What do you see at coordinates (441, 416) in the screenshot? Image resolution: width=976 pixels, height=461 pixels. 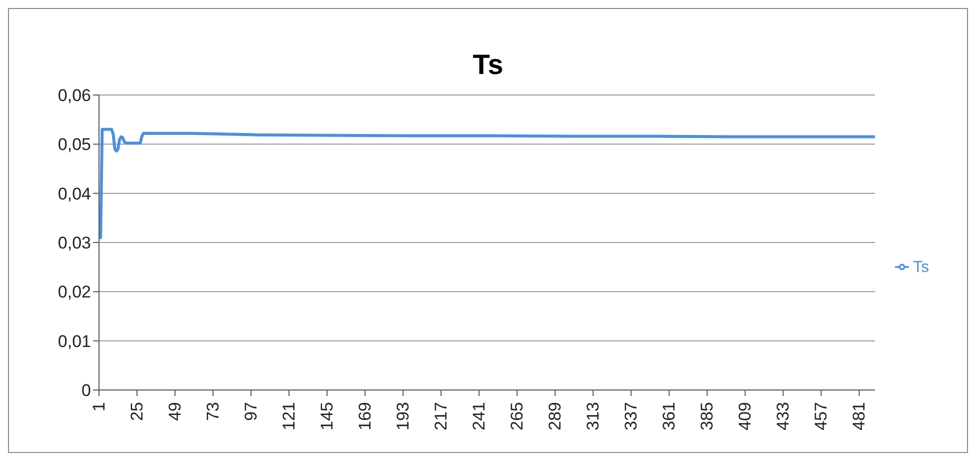 I see `x-tick-label: 217` at bounding box center [441, 416].